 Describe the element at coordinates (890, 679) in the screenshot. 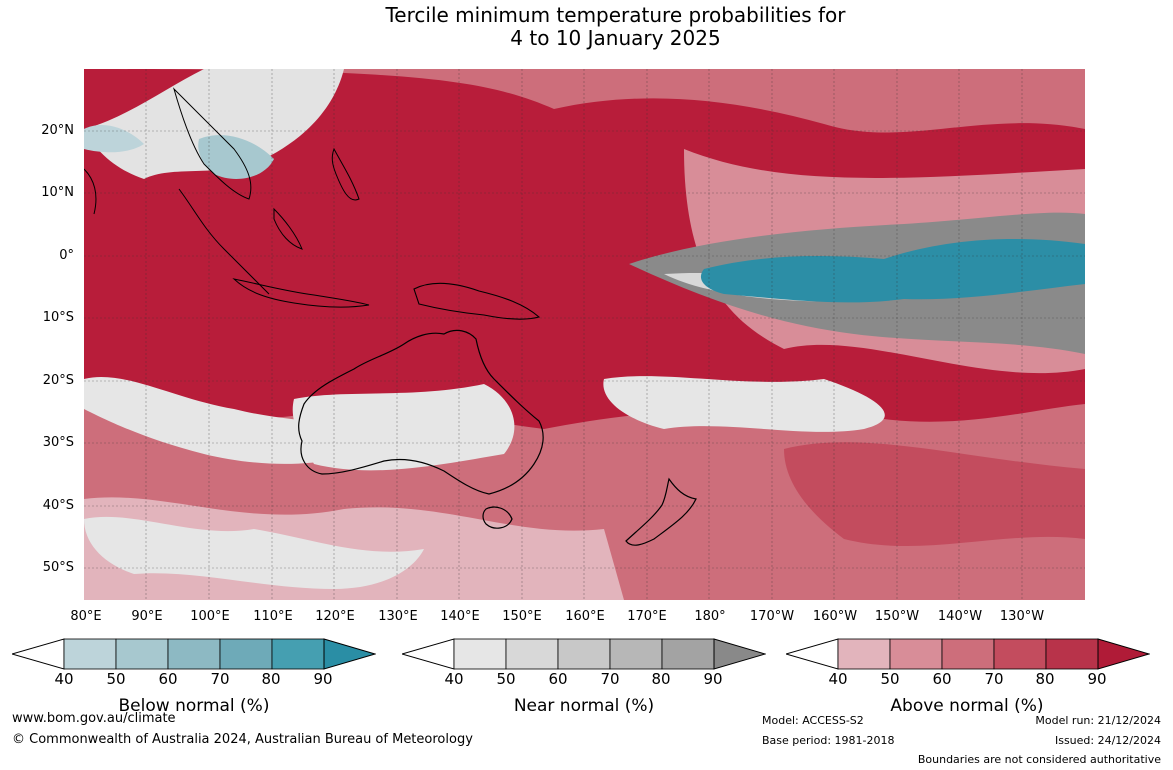

I see `above-tick-50: 50` at that location.